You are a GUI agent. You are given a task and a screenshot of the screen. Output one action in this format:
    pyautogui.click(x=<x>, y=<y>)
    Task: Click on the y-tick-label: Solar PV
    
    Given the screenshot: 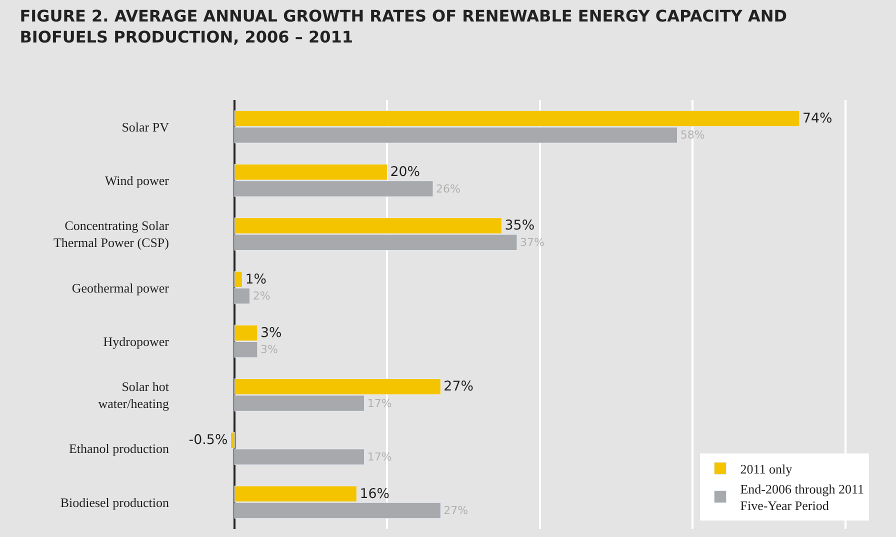 What is the action you would take?
    pyautogui.click(x=146, y=126)
    